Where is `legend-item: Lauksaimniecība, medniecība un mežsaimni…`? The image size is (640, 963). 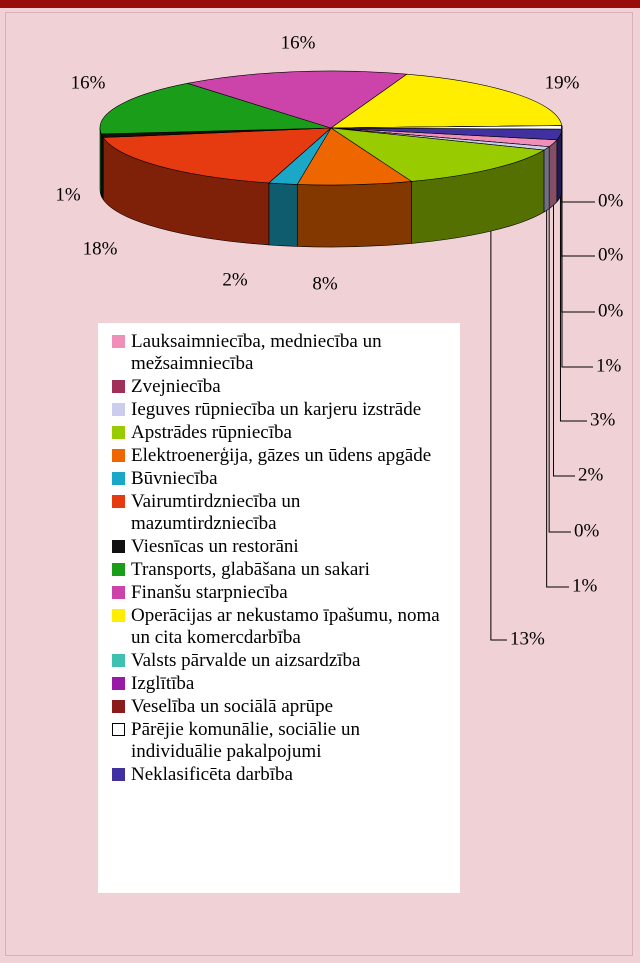
legend-item: Lauksaimniecība, medniecība un mežsaimni… is located at coordinates (282, 353).